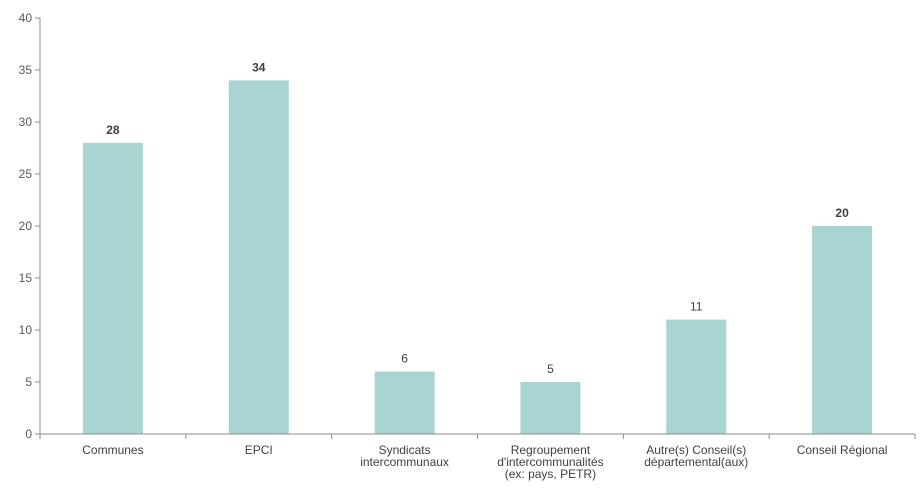 Image resolution: width=923 pixels, height=490 pixels. What do you see at coordinates (550, 369) in the screenshot?
I see `bar-value-label: 5` at bounding box center [550, 369].